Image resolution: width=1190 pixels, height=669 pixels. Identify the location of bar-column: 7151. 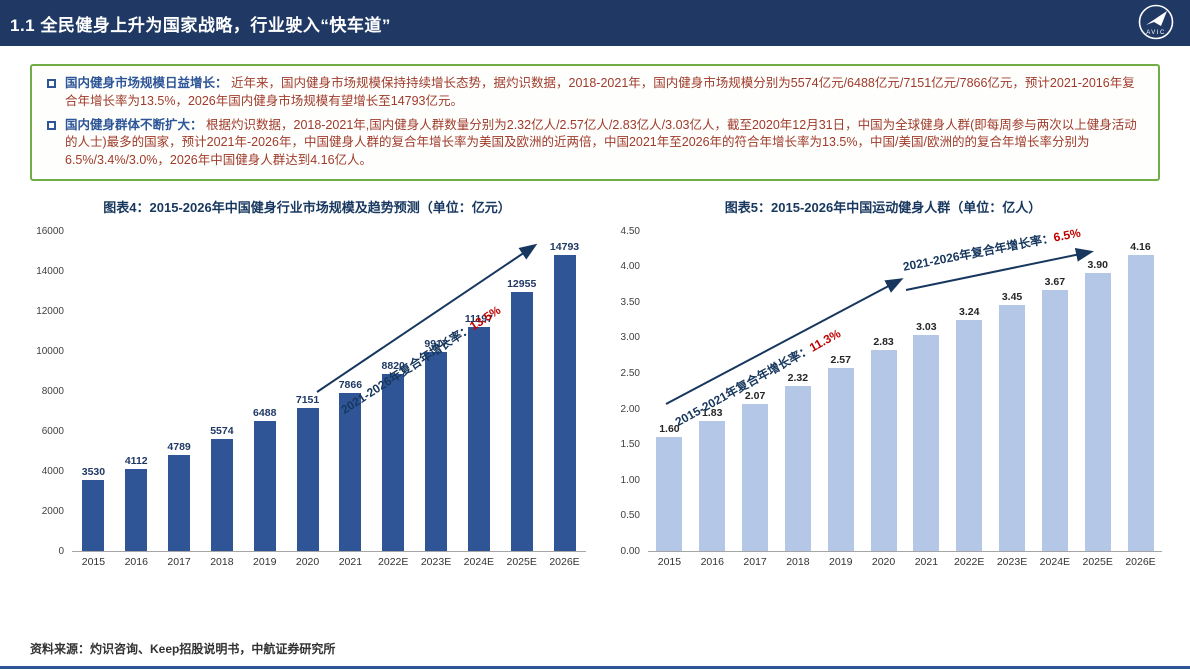
(307, 472).